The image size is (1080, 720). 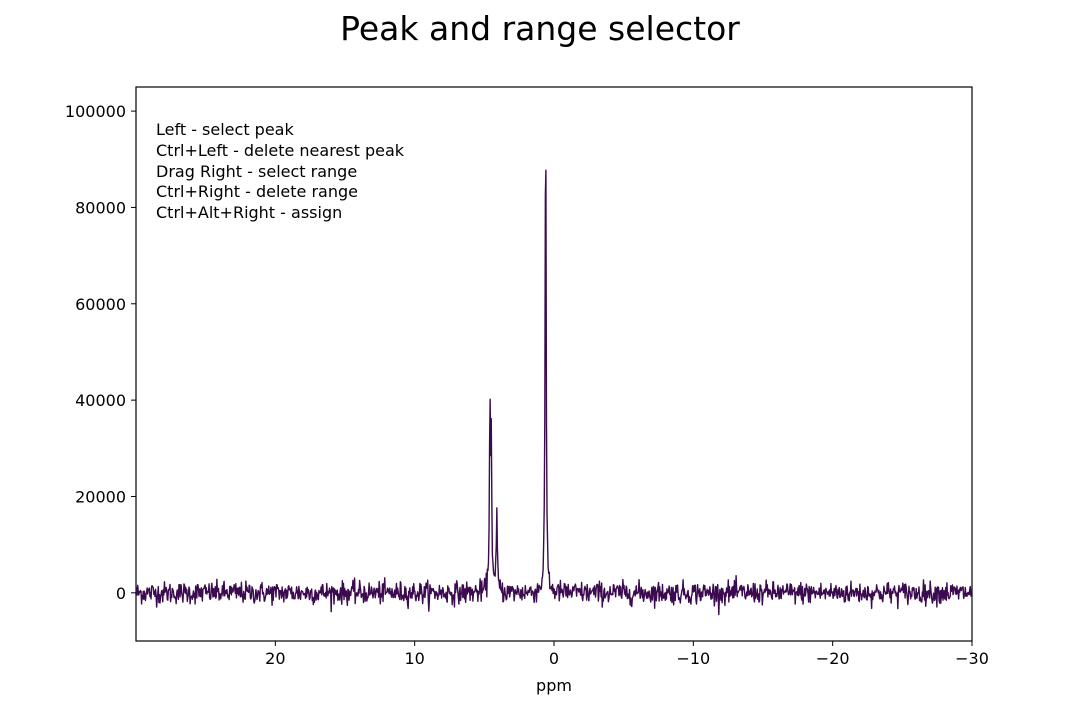 I want to click on x-tick-label: −30, so click(x=972, y=658).